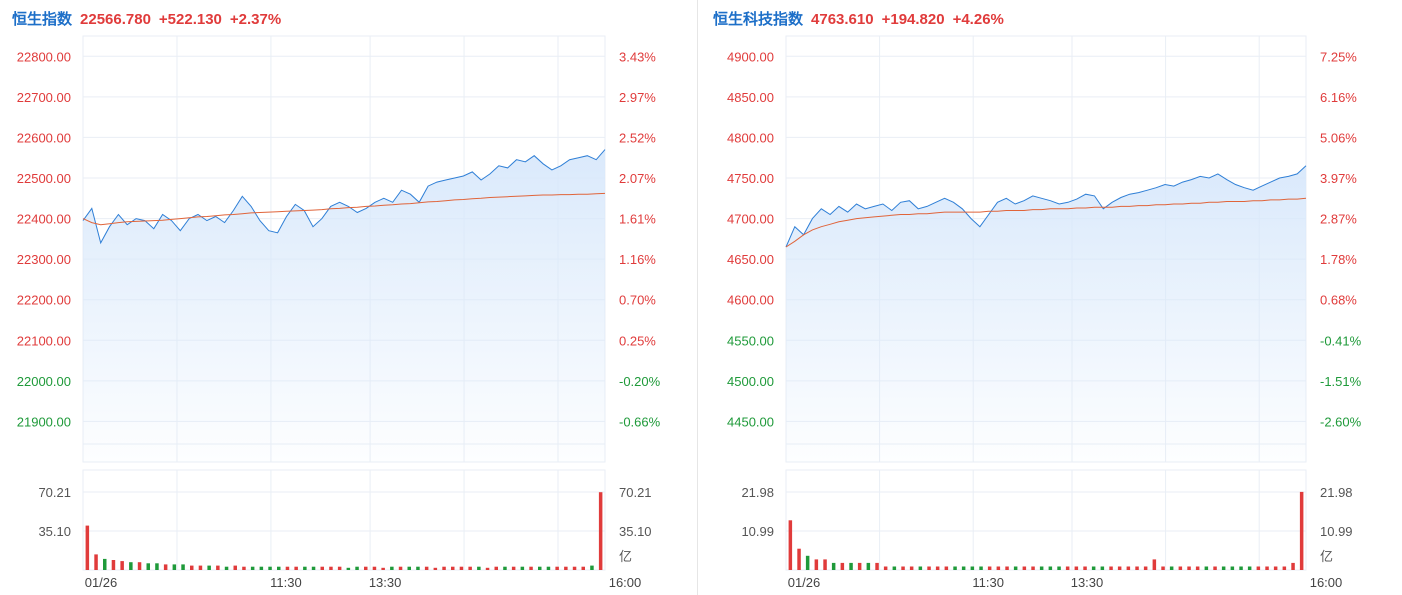  I want to click on hsi-x-tick-label: 11:30, so click(286, 582).